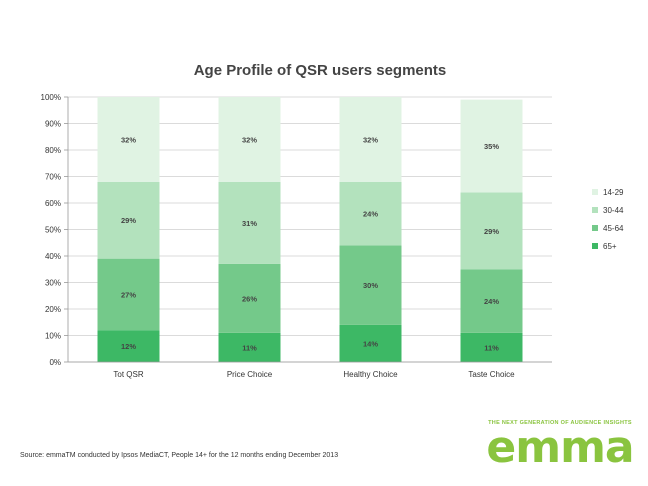 The width and height of the screenshot is (648, 486). What do you see at coordinates (53, 150) in the screenshot?
I see `y-tick-label: 80%` at bounding box center [53, 150].